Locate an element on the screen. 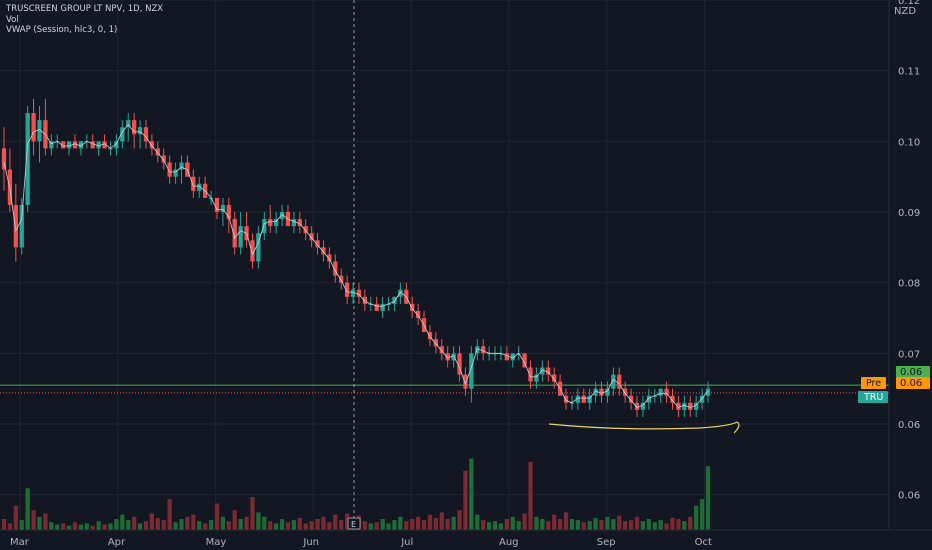 This screenshot has height=550, width=932. hand-drawn-arrow is located at coordinates (644, 427).